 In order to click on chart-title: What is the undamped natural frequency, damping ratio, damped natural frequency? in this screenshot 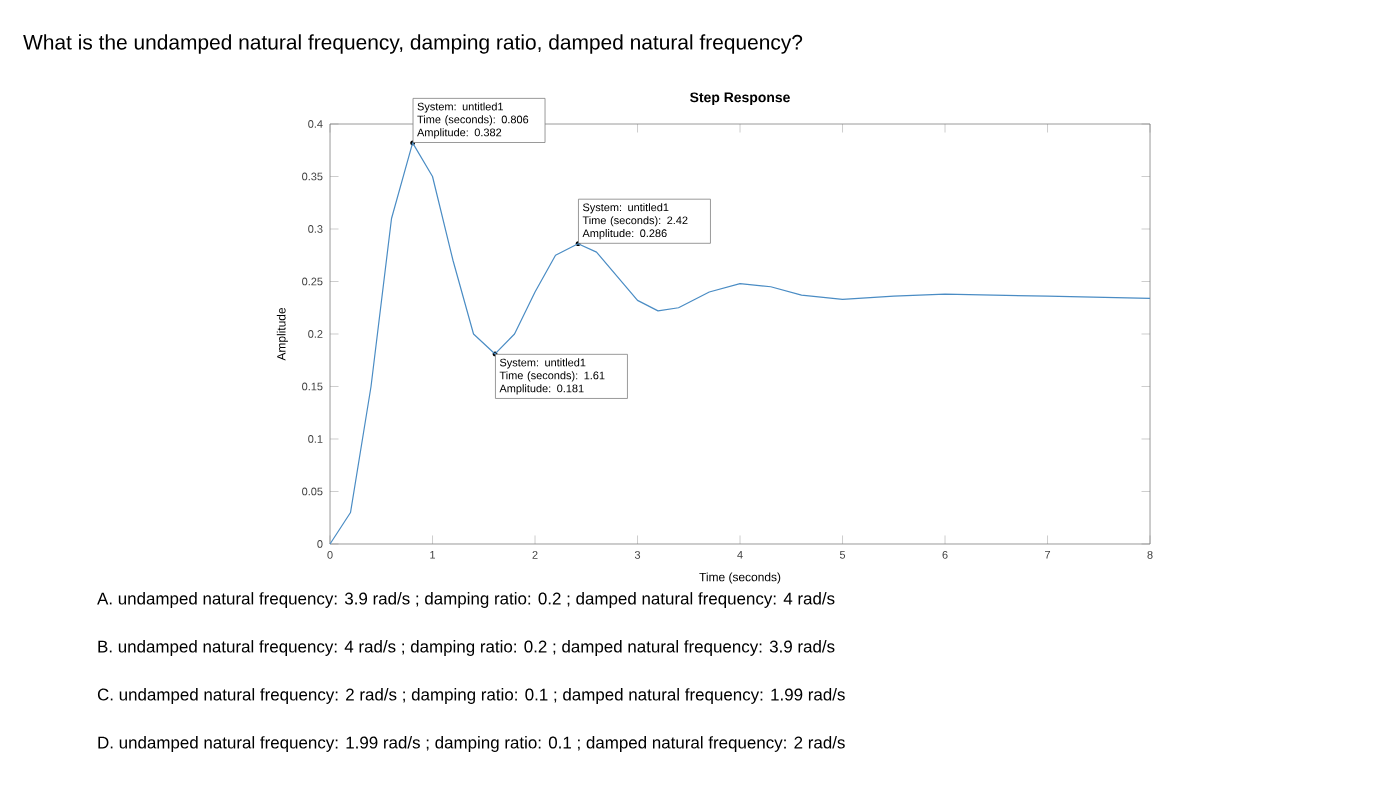, I will do `click(413, 44)`.